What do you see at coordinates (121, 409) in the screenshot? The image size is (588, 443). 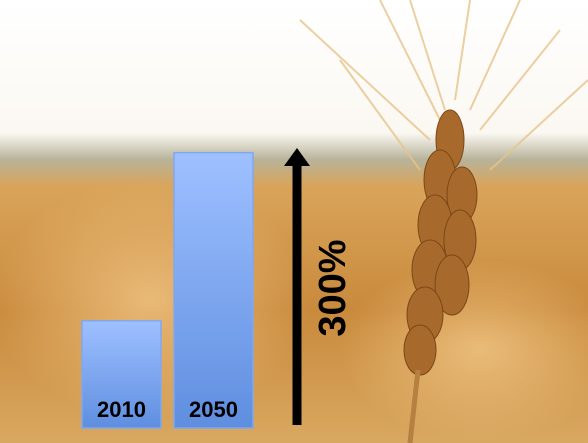 I see `x-tick-label: 2010` at bounding box center [121, 409].